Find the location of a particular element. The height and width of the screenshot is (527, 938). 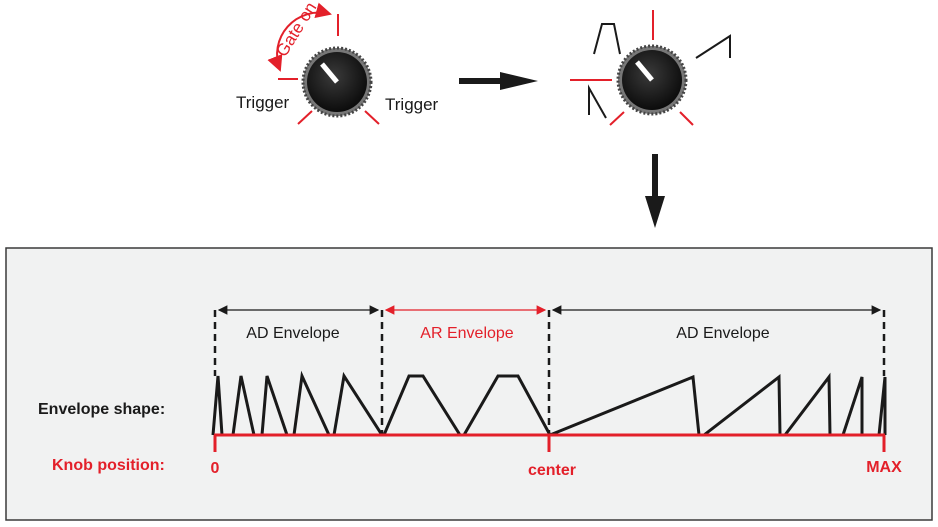

position-zero: 0 is located at coordinates (215, 468).